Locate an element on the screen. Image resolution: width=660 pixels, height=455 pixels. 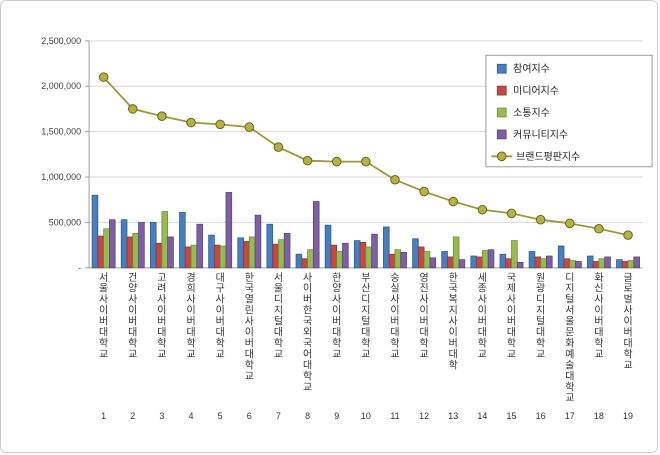
rank-label: 10 is located at coordinates (366, 416).